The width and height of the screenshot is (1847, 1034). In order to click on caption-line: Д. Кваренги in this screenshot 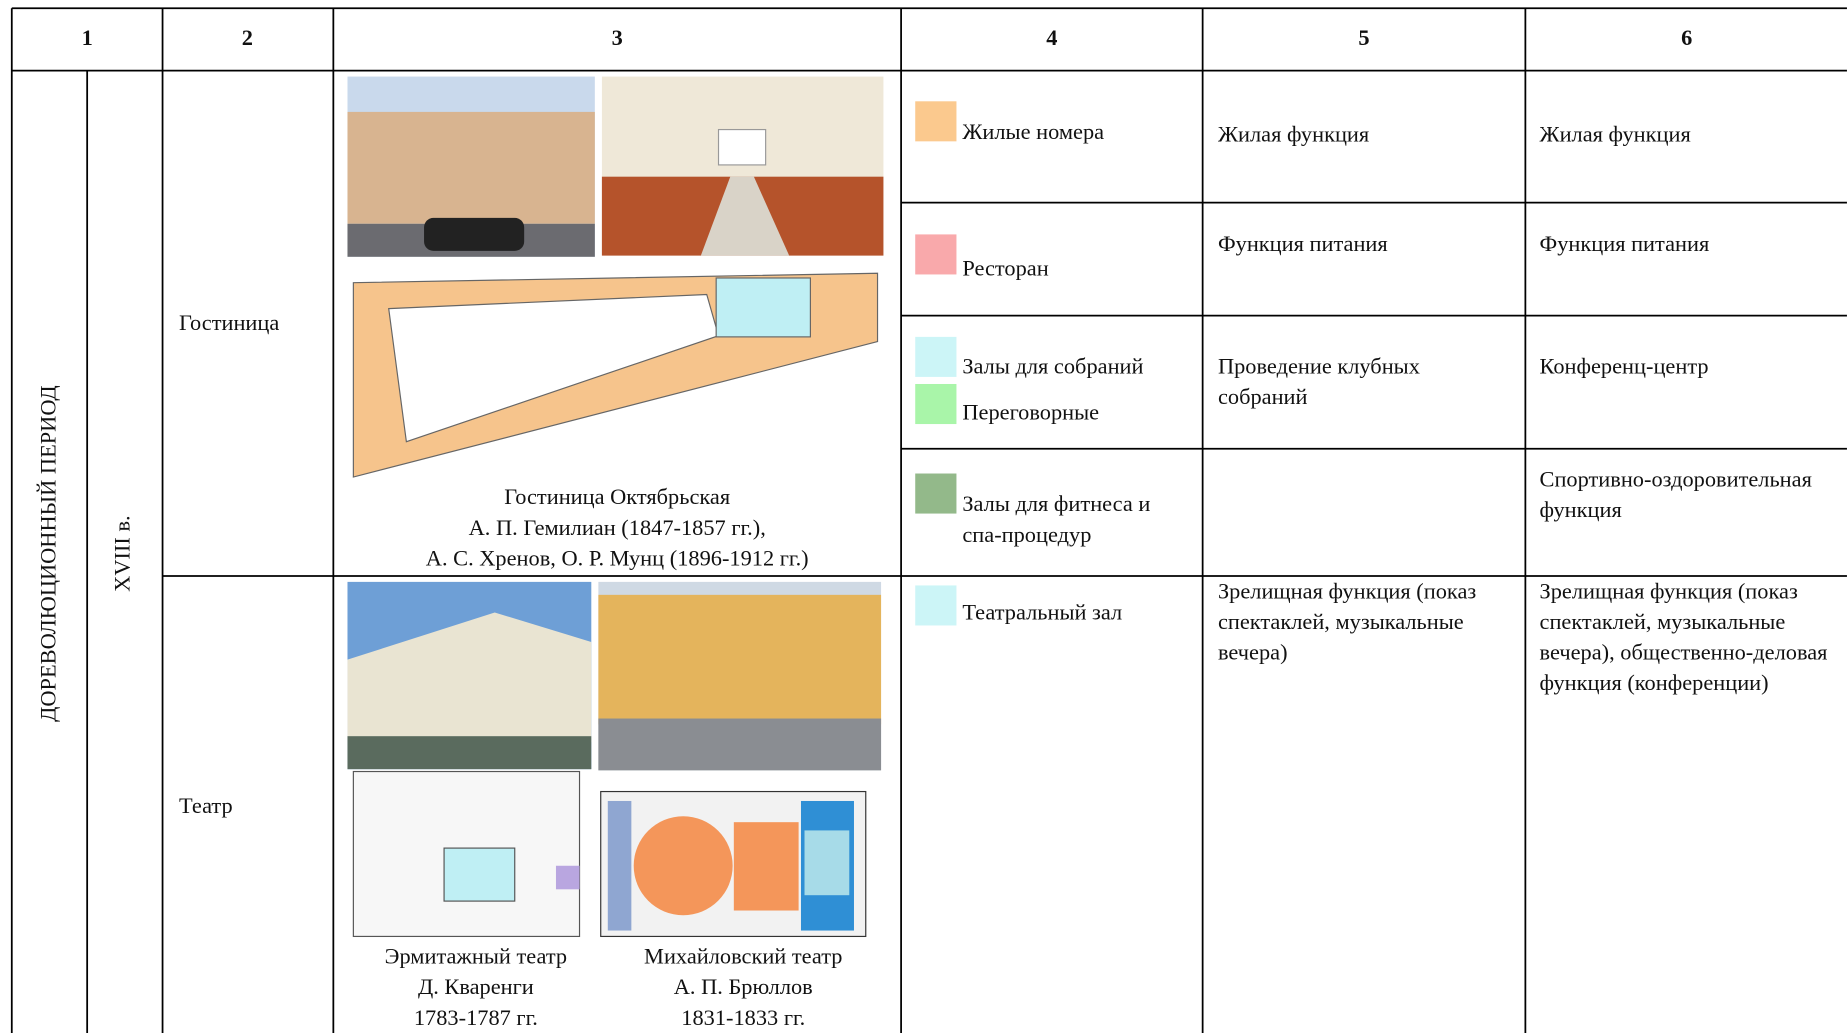, I will do `click(475, 988)`.